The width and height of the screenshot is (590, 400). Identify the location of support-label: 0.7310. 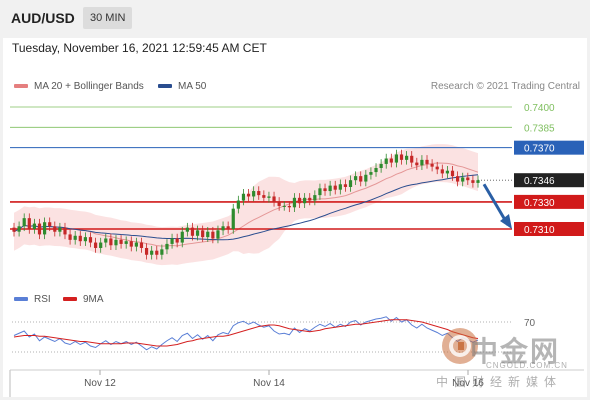
(539, 230).